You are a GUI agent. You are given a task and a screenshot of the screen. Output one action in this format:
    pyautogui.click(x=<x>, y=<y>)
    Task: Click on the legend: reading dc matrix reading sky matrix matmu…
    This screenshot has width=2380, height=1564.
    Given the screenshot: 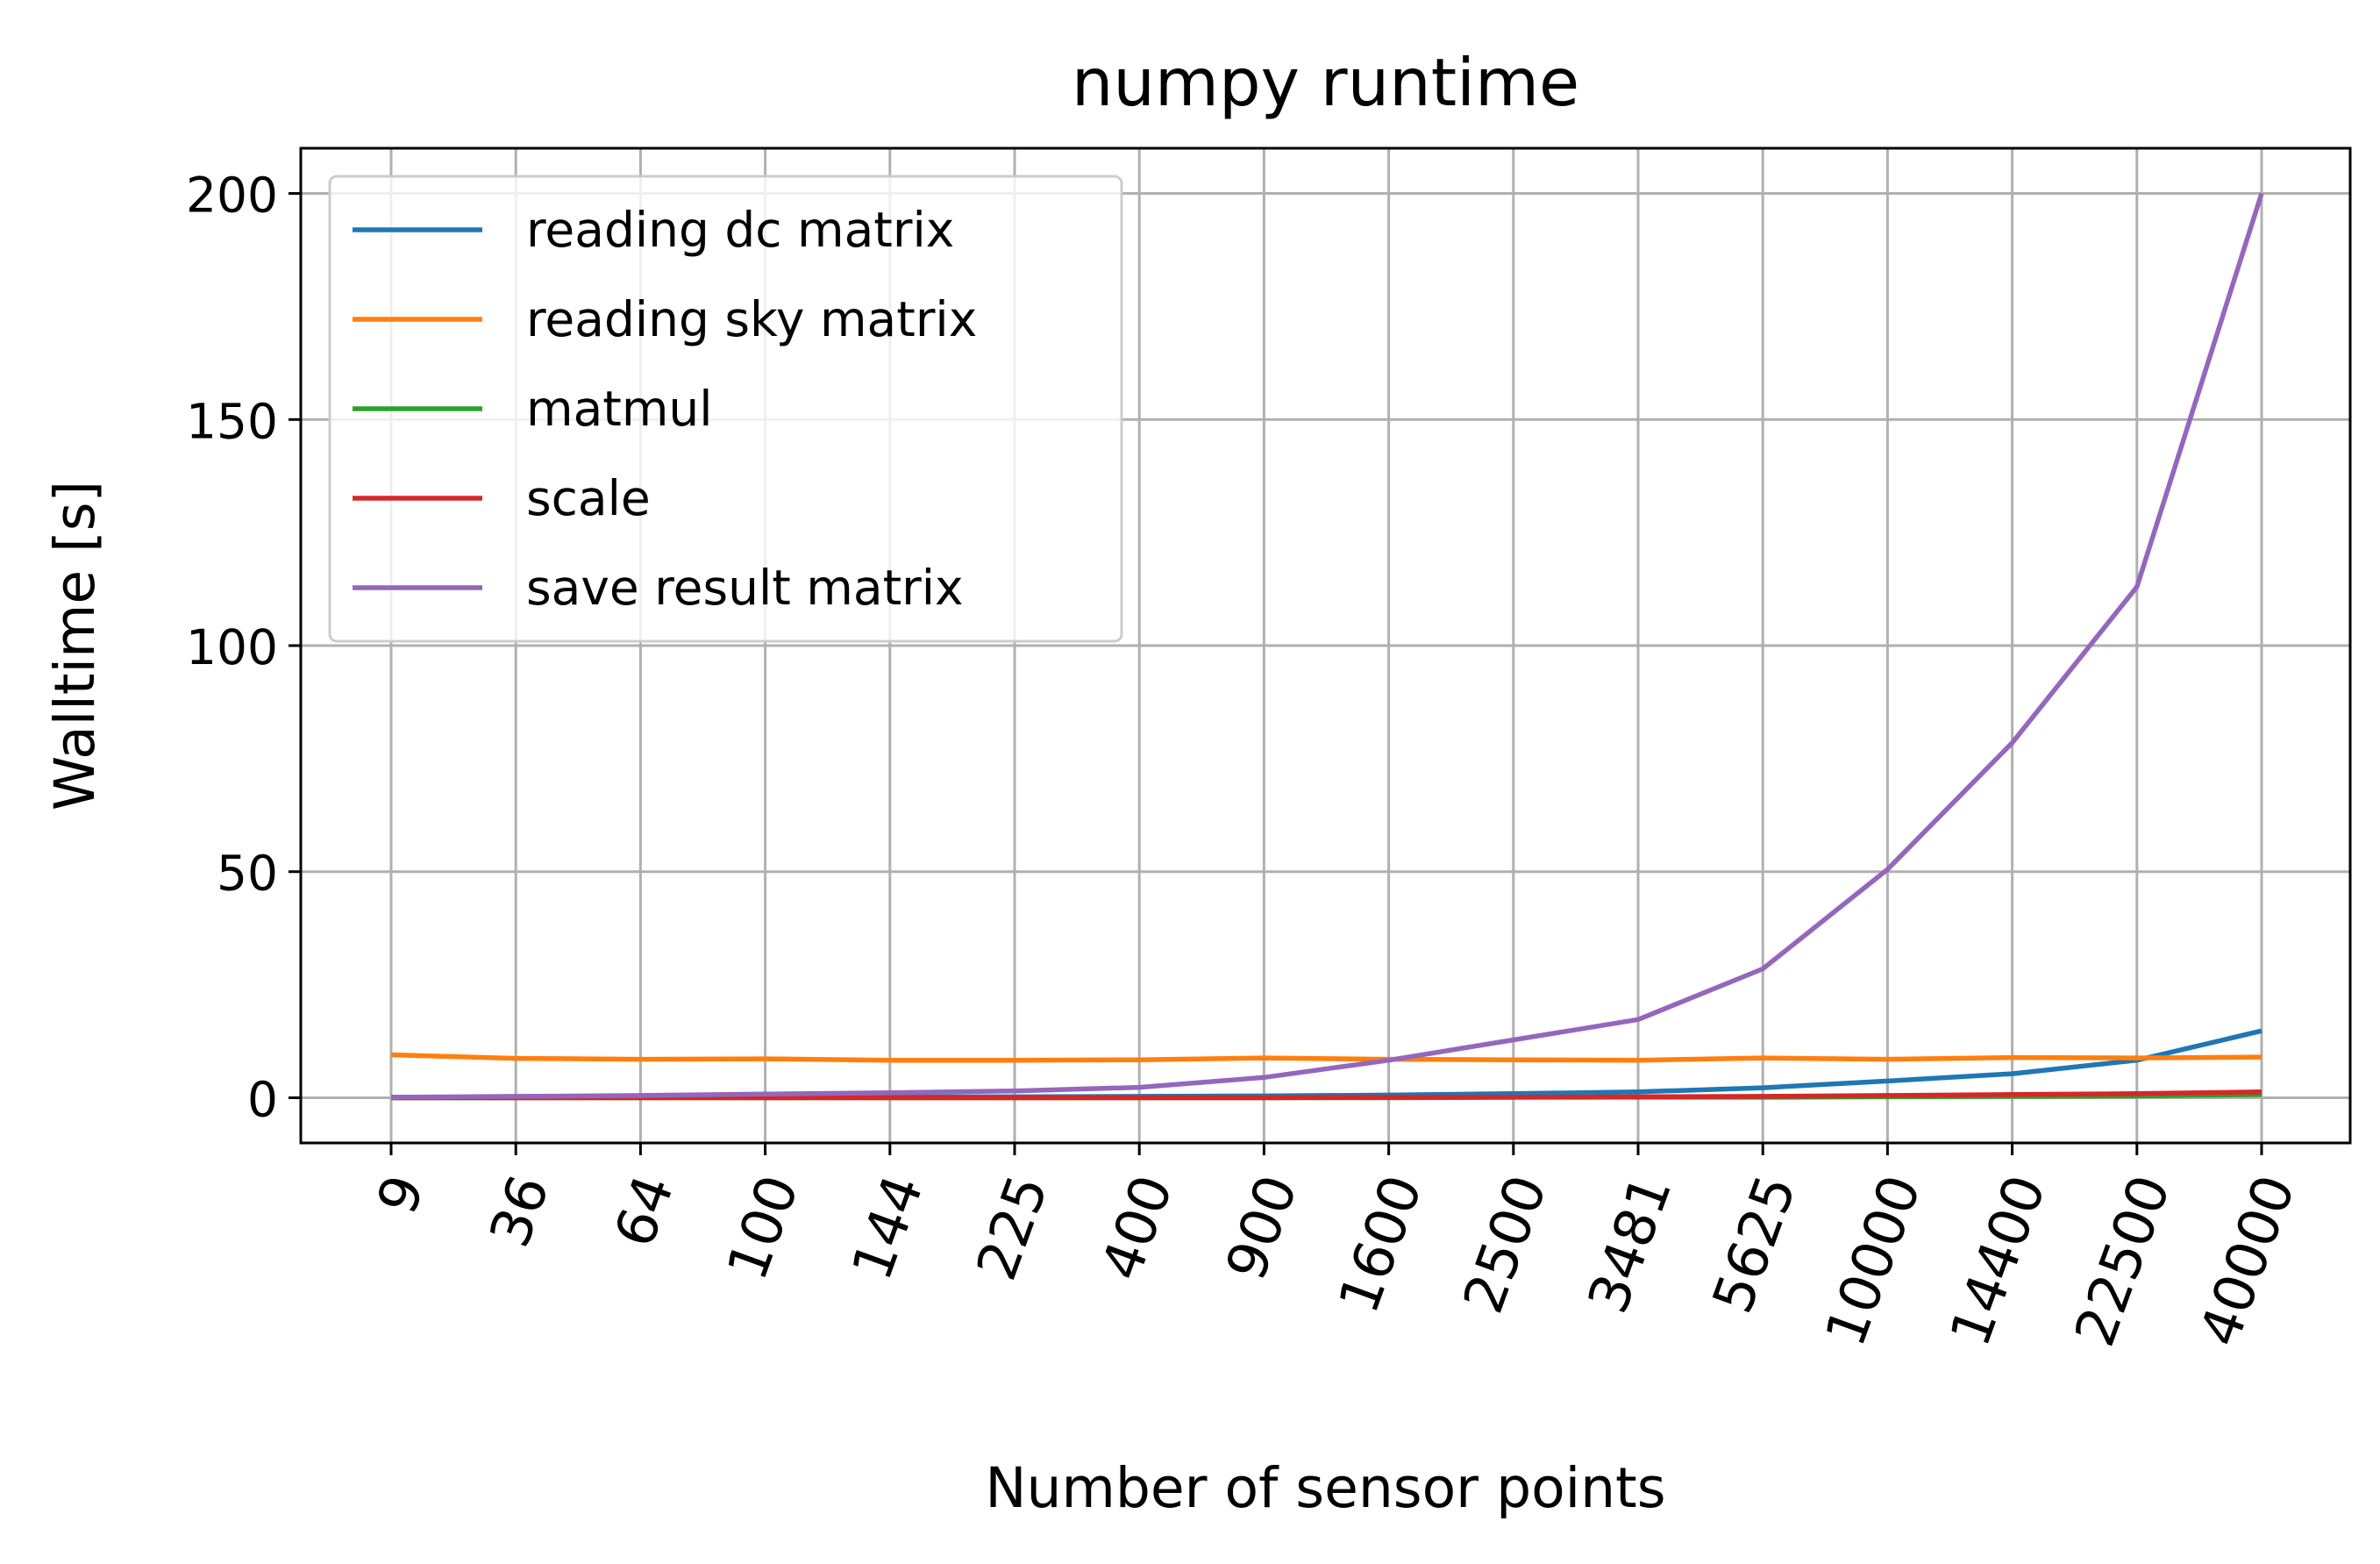 What is the action you would take?
    pyautogui.click(x=725, y=409)
    